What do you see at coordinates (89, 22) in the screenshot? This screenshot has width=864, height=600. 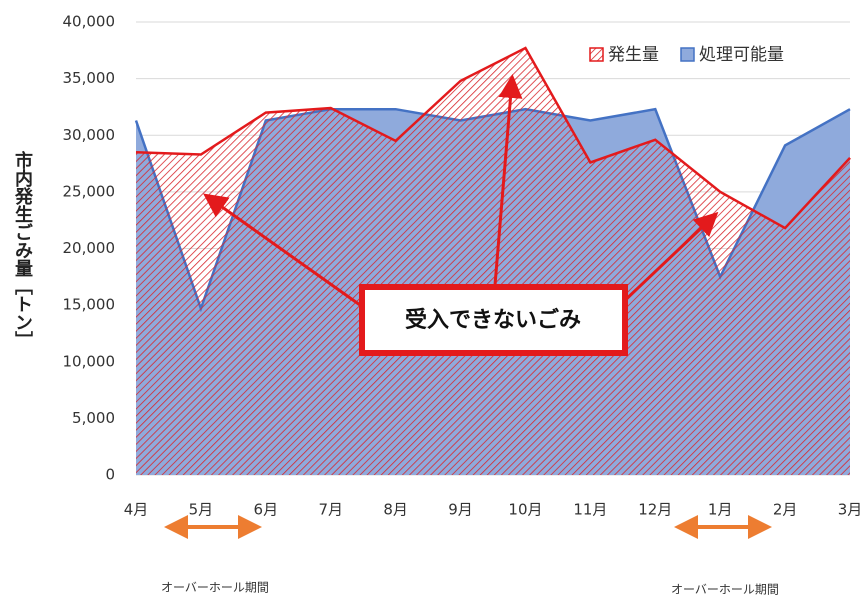 I see `y-tick-label: 40,000` at bounding box center [89, 22].